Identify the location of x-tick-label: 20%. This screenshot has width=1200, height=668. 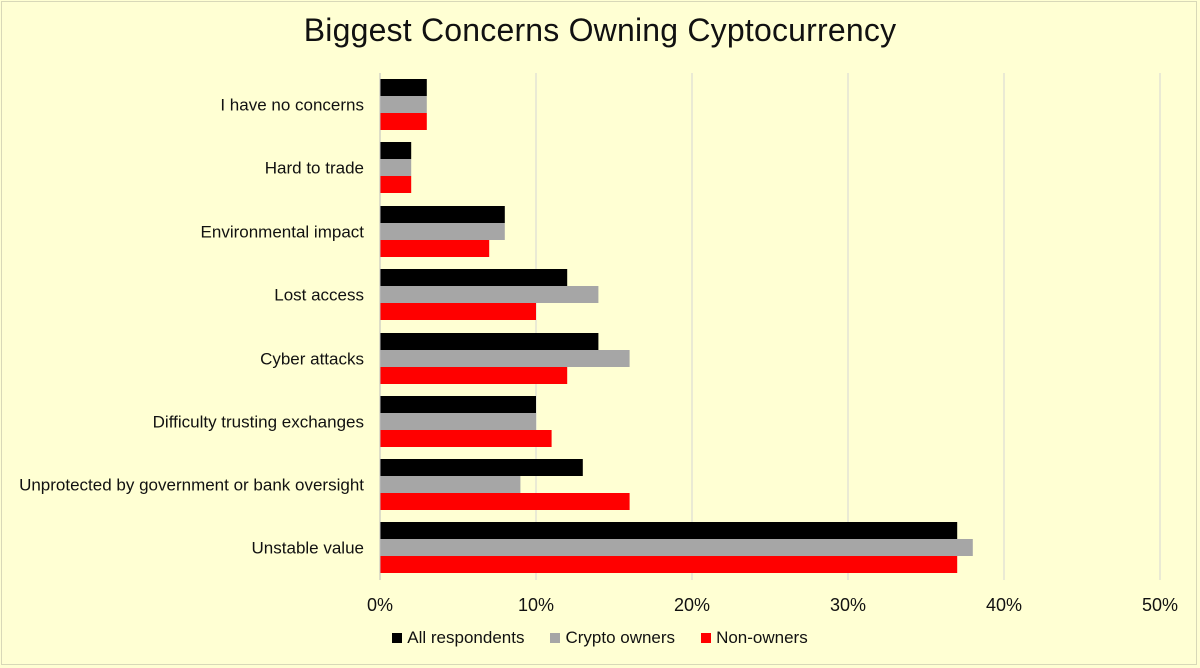
(692, 605).